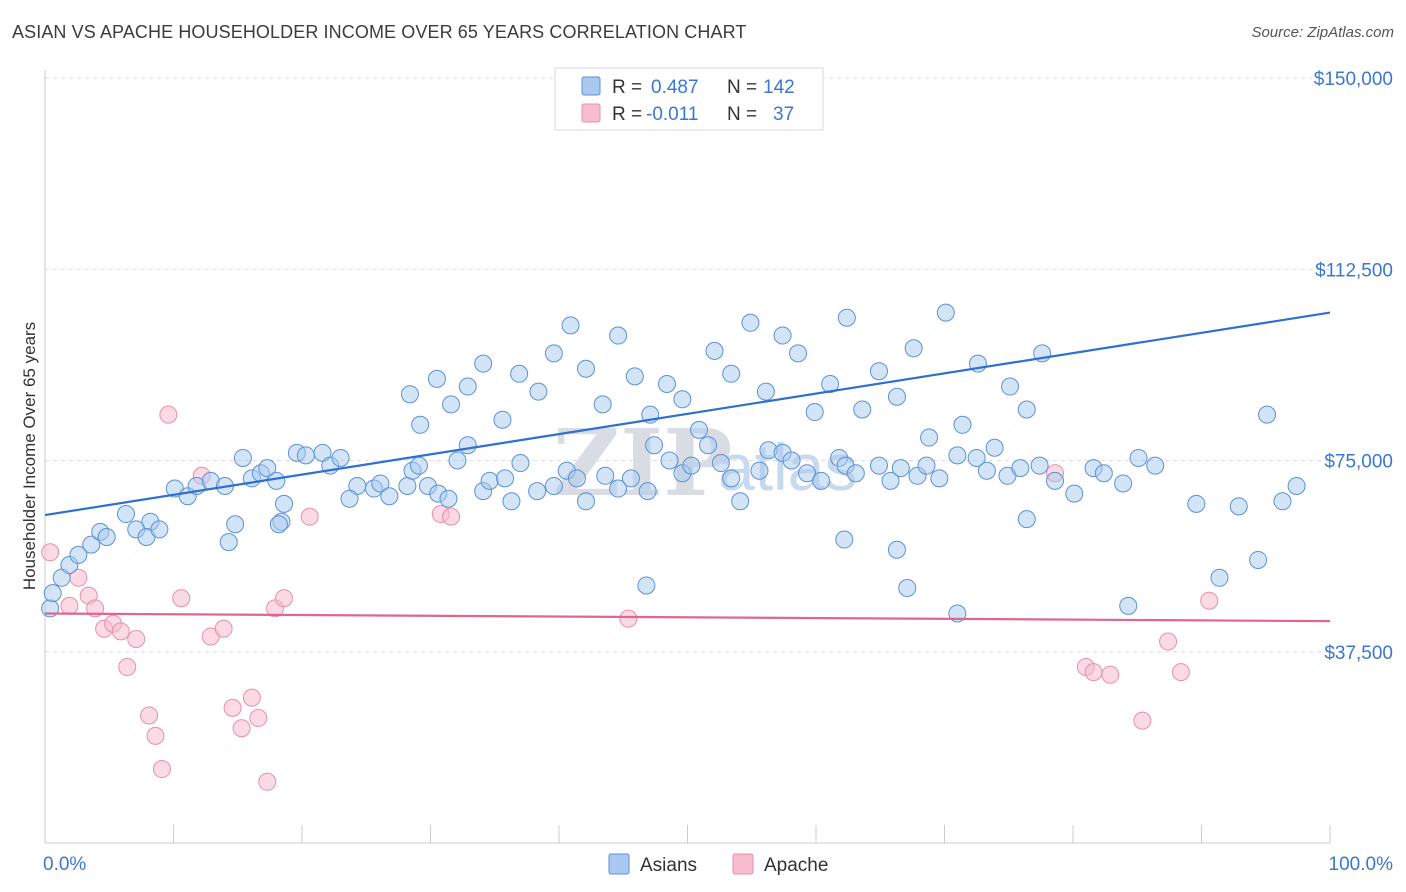 This screenshot has height=892, width=1406. I want to click on legend-swatch-asians, so click(591, 86).